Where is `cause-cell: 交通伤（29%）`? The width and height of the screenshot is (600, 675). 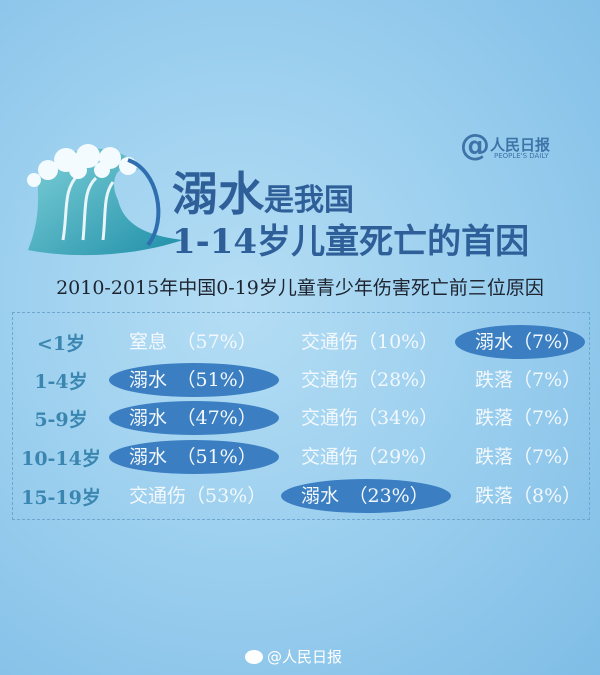
cause-cell: 交通伤（29%） is located at coordinates (370, 457).